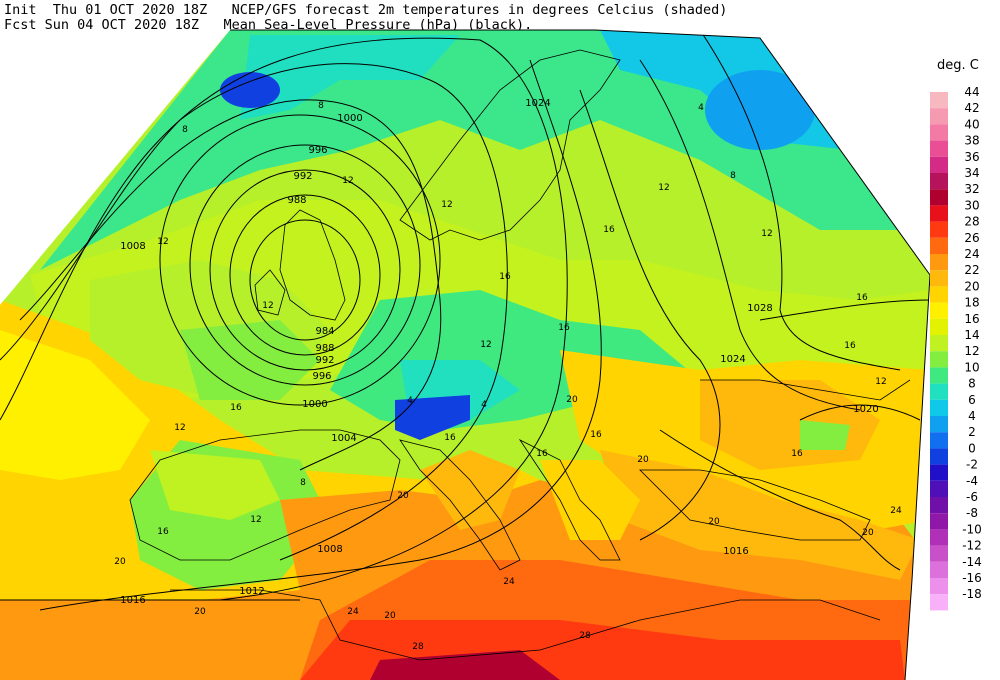 The height and width of the screenshot is (680, 1000). I want to click on legend-label: 0, so click(972, 448).